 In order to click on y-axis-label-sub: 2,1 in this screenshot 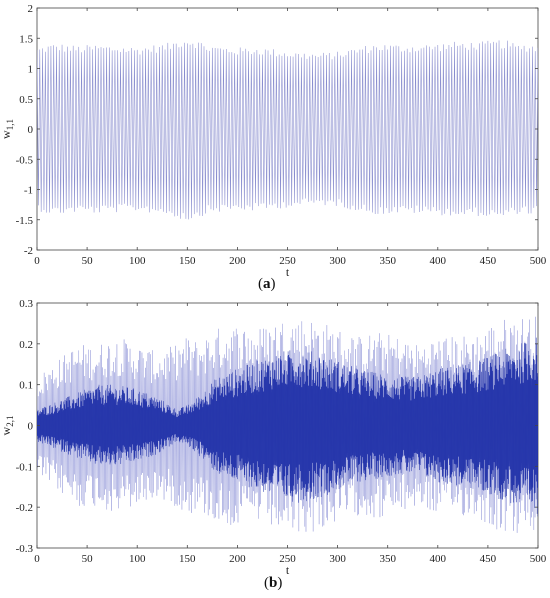, I will do `click(10, 421)`.